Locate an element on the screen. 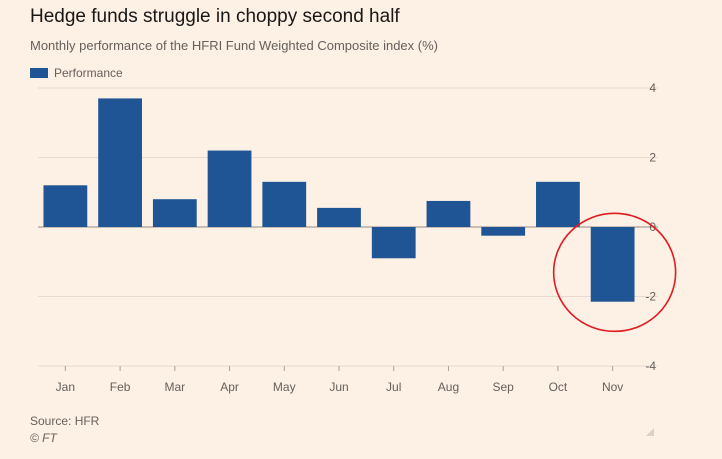 The height and width of the screenshot is (459, 722). x-tick-label: Mar is located at coordinates (174, 387).